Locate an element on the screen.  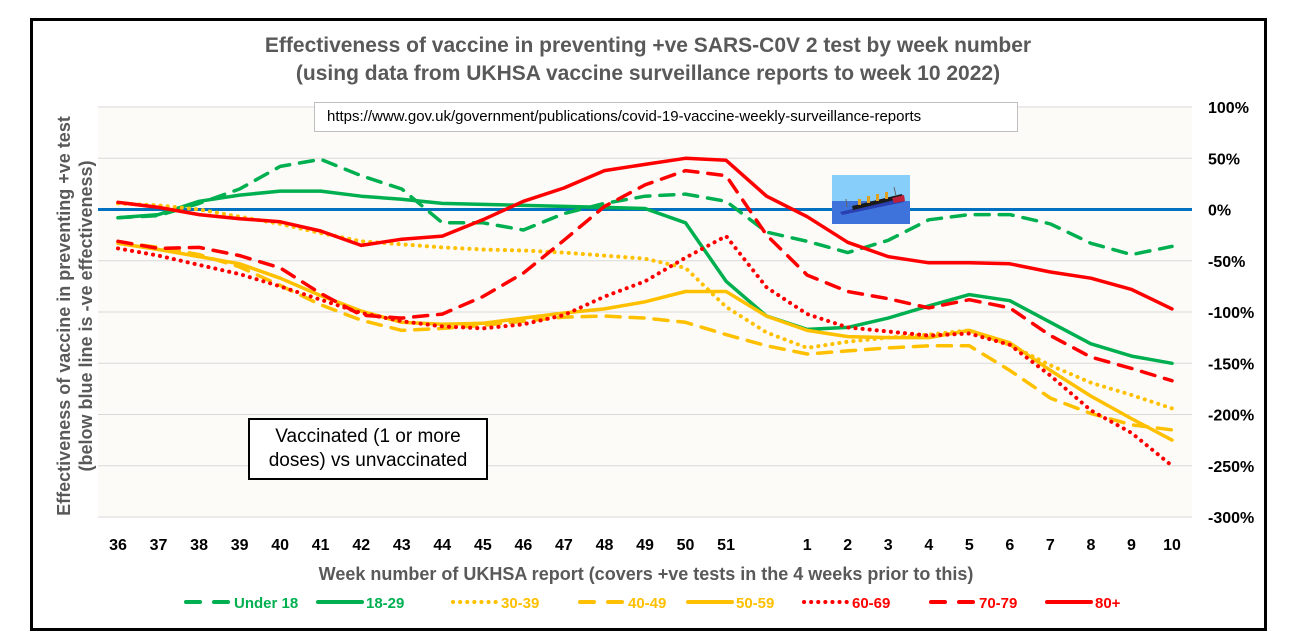
y-tick-label: 0% is located at coordinates (1219, 211).